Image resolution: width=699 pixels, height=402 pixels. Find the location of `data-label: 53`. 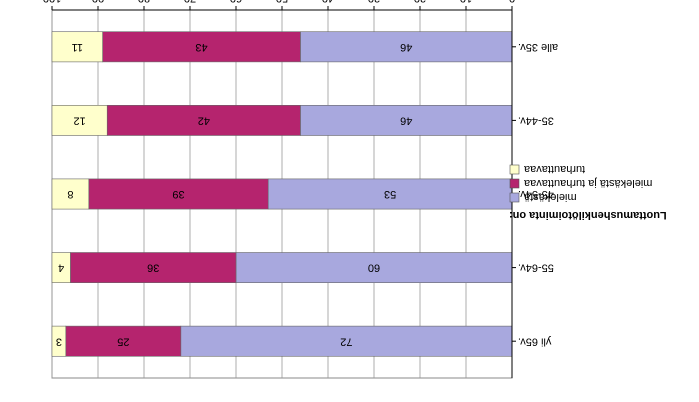

data-label: 53 is located at coordinates (390, 194).